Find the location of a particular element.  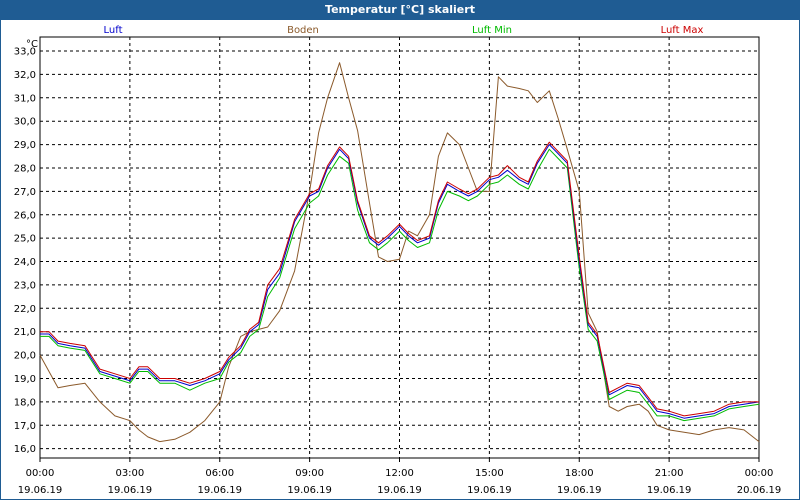

x-tick-time: 09:00 is located at coordinates (309, 473).